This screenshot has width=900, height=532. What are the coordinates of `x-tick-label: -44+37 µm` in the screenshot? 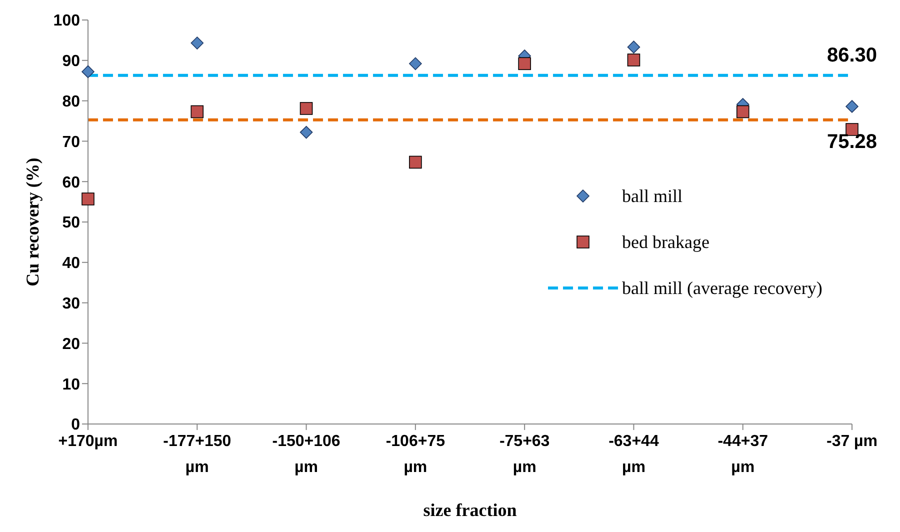 It's located at (743, 454).